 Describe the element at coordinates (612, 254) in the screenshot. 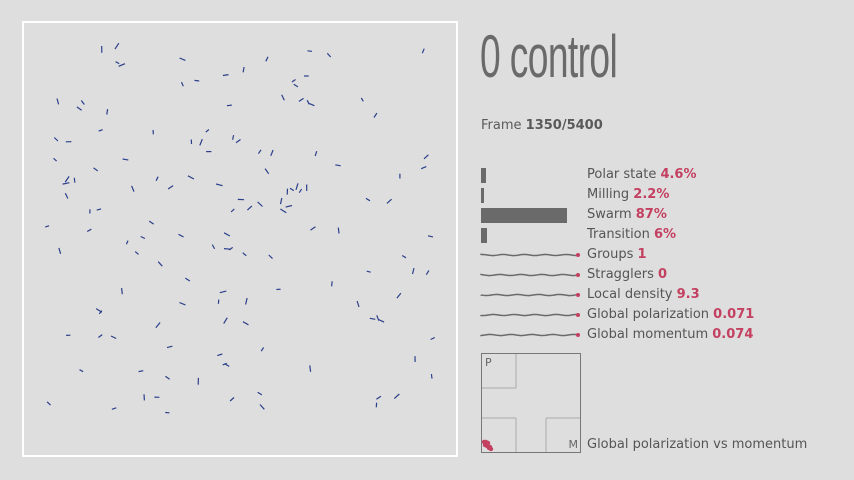

I see `metric-name: Groups` at that location.